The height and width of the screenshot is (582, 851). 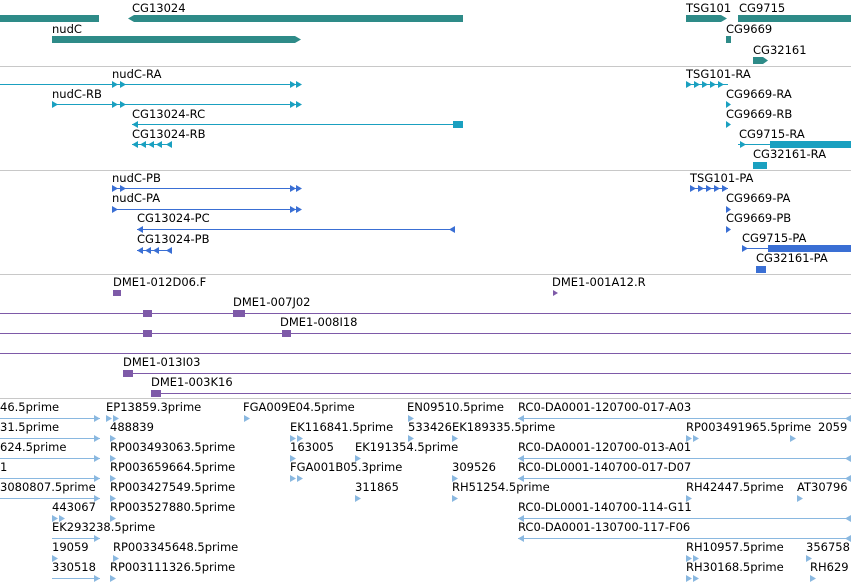 What do you see at coordinates (173, 239) in the screenshot?
I see `transcript-label: CG13024-PB` at bounding box center [173, 239].